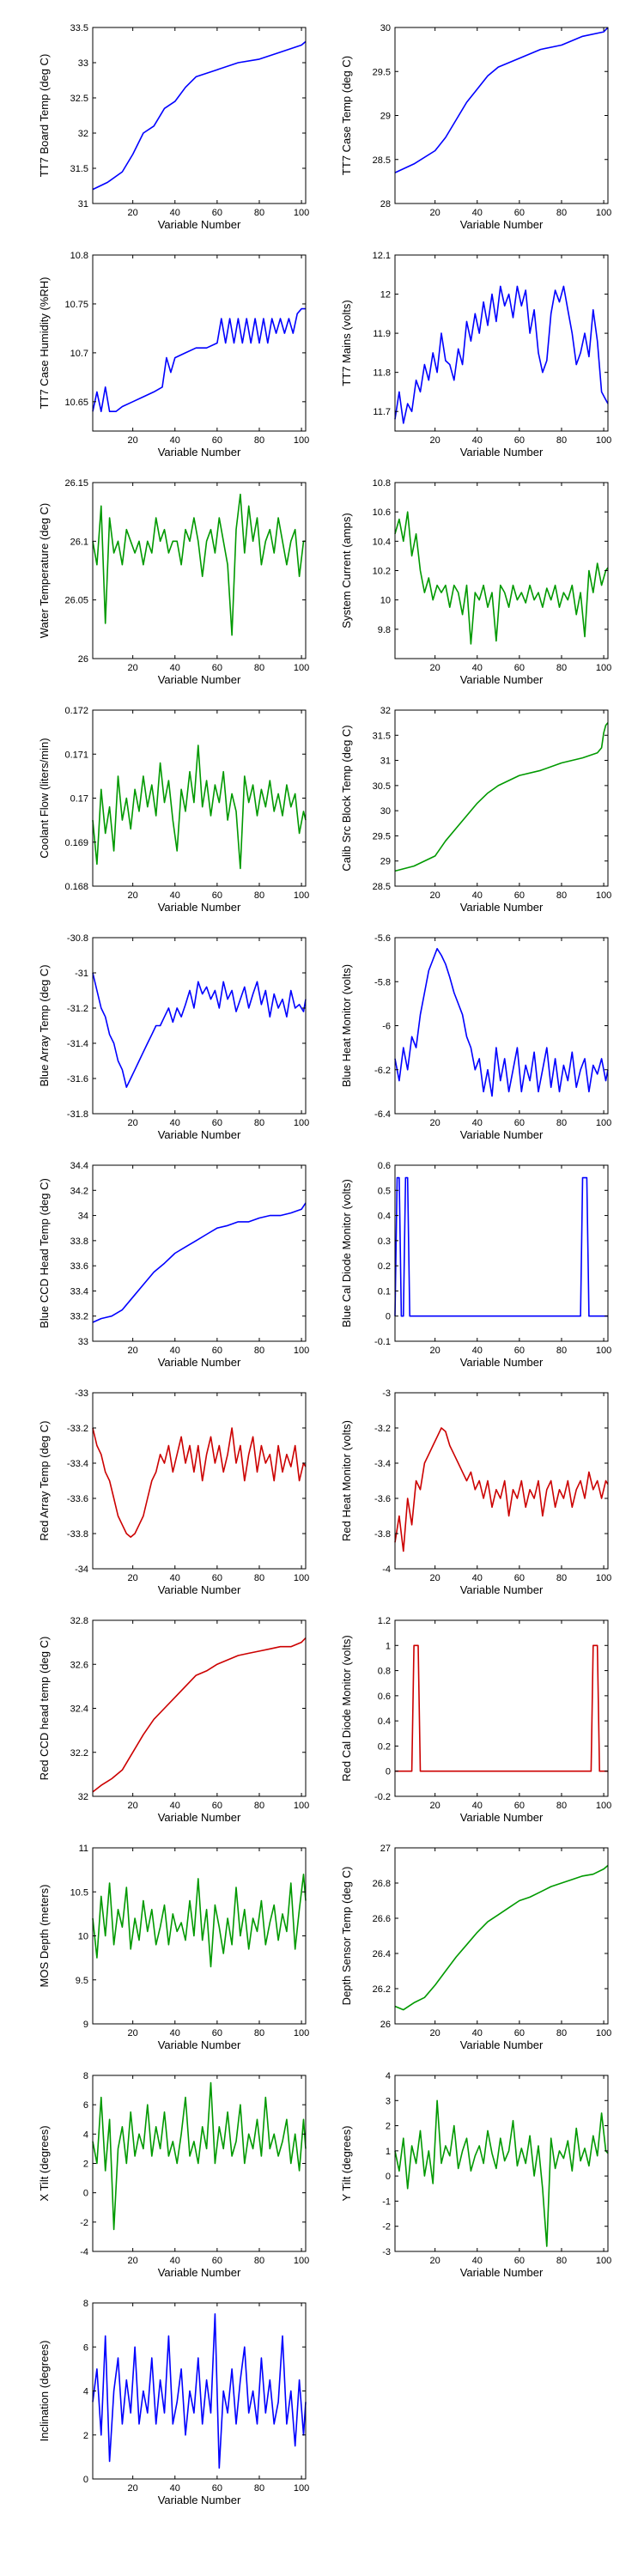 The image size is (644, 2576). What do you see at coordinates (79, 1893) in the screenshot?
I see `y-tick-label: 10.5` at bounding box center [79, 1893].